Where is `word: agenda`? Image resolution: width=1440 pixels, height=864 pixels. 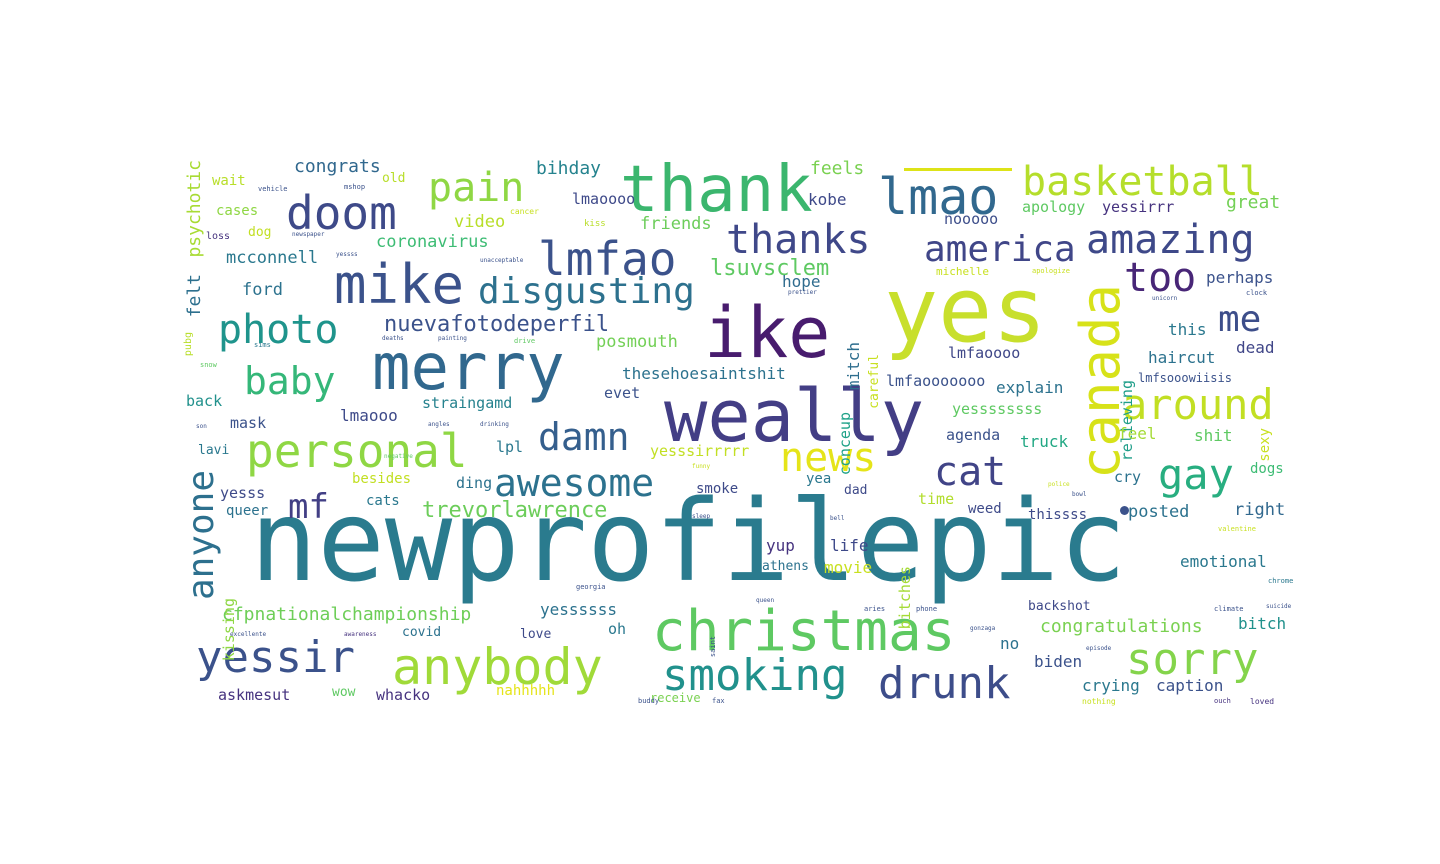
word: agenda is located at coordinates (973, 435).